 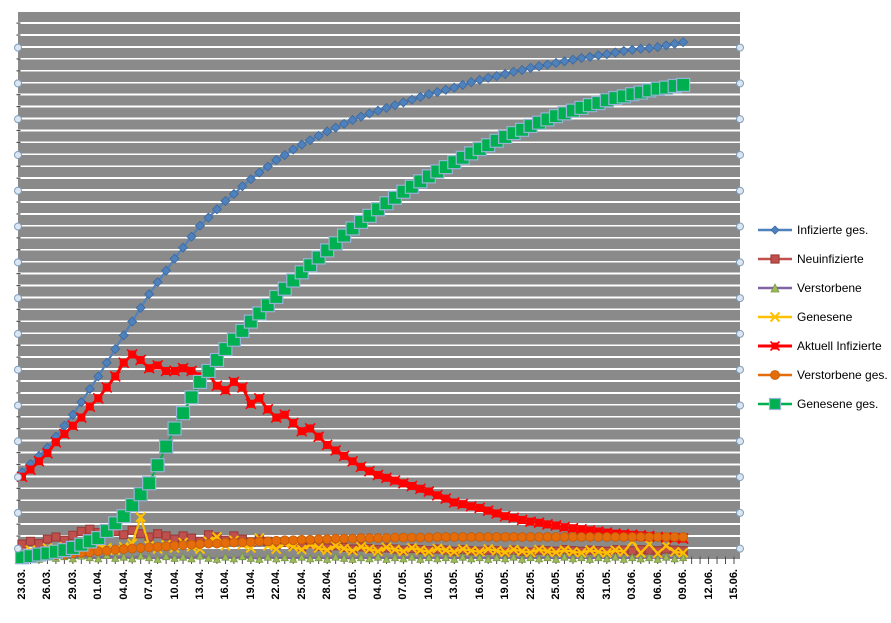 I want to click on legend-label: Genesene ges., so click(x=838, y=403).